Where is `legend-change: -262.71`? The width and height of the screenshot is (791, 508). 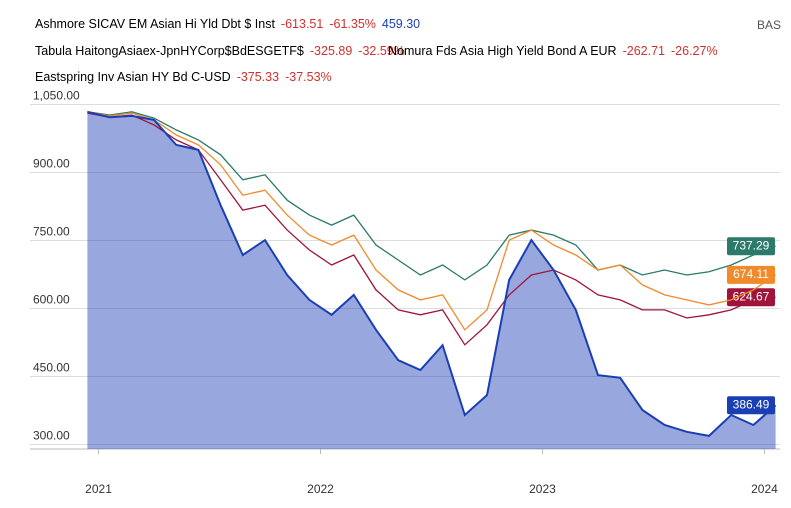
legend-change: -262.71 is located at coordinates (643, 51).